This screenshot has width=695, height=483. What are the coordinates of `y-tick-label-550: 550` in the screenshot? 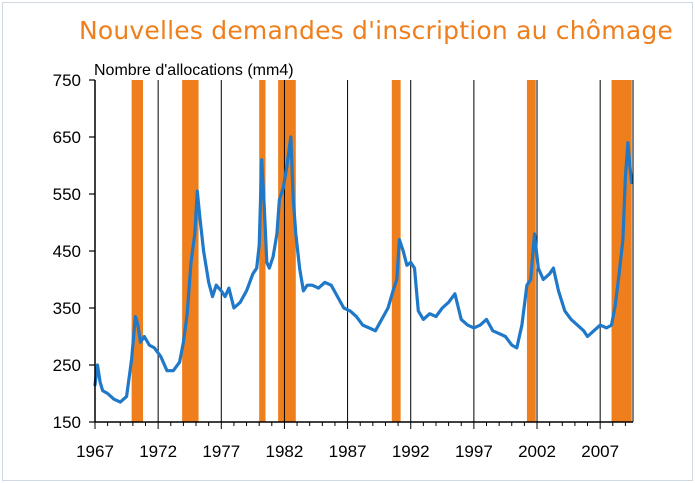 It's located at (67, 194).